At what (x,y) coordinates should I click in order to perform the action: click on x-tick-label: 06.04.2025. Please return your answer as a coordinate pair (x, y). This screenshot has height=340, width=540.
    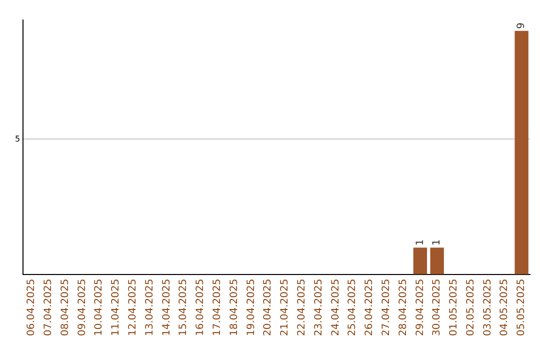
    Looking at the image, I should click on (32, 307).